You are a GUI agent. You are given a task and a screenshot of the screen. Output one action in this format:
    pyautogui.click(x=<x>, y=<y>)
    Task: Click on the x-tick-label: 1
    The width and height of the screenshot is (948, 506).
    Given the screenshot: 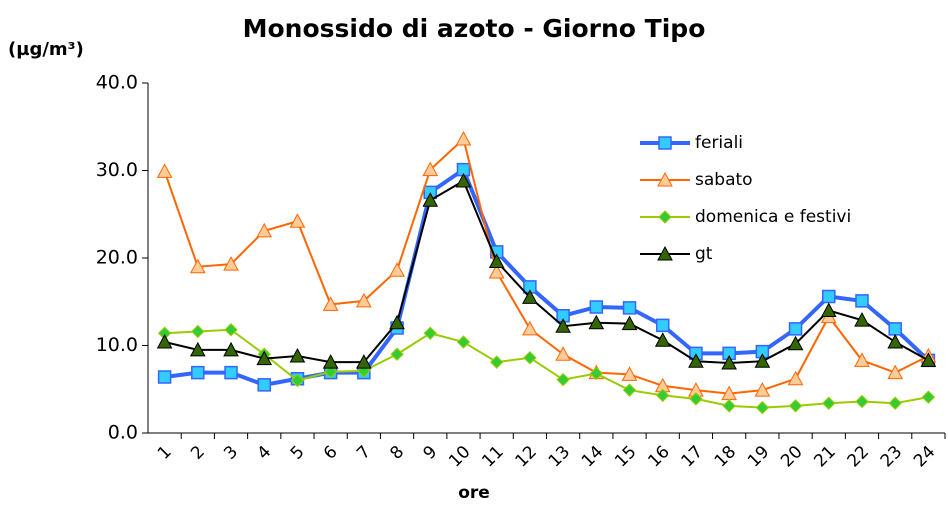 What is the action you would take?
    pyautogui.click(x=165, y=453)
    